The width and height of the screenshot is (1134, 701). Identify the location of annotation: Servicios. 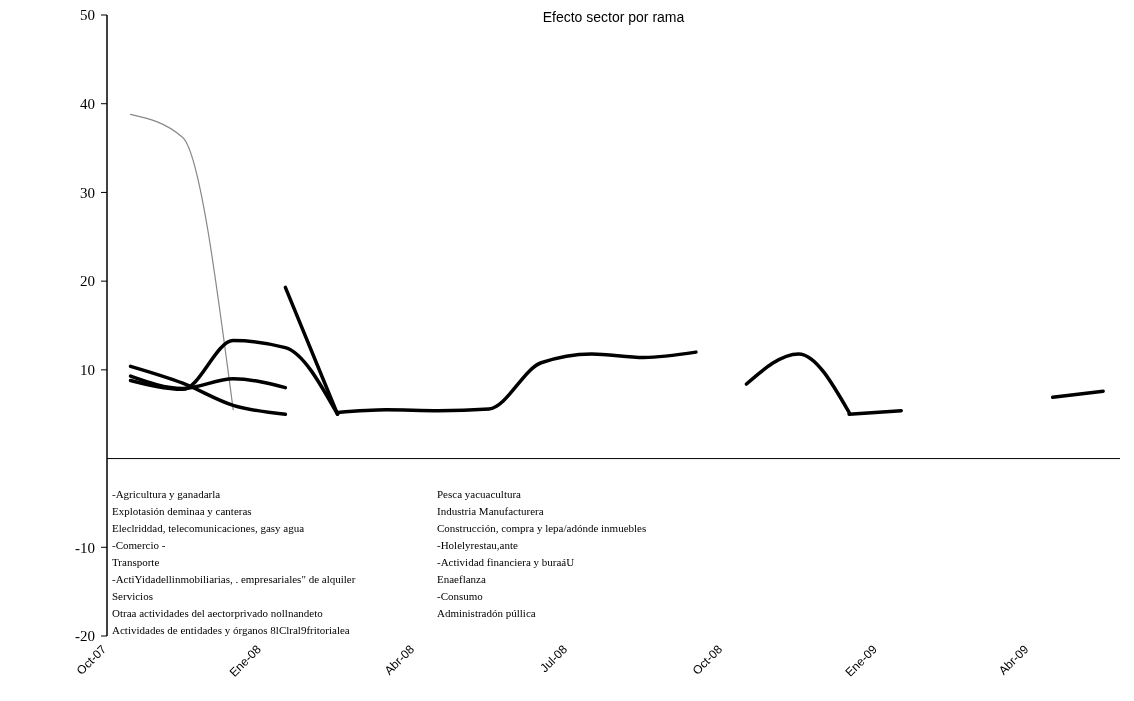
(132, 596).